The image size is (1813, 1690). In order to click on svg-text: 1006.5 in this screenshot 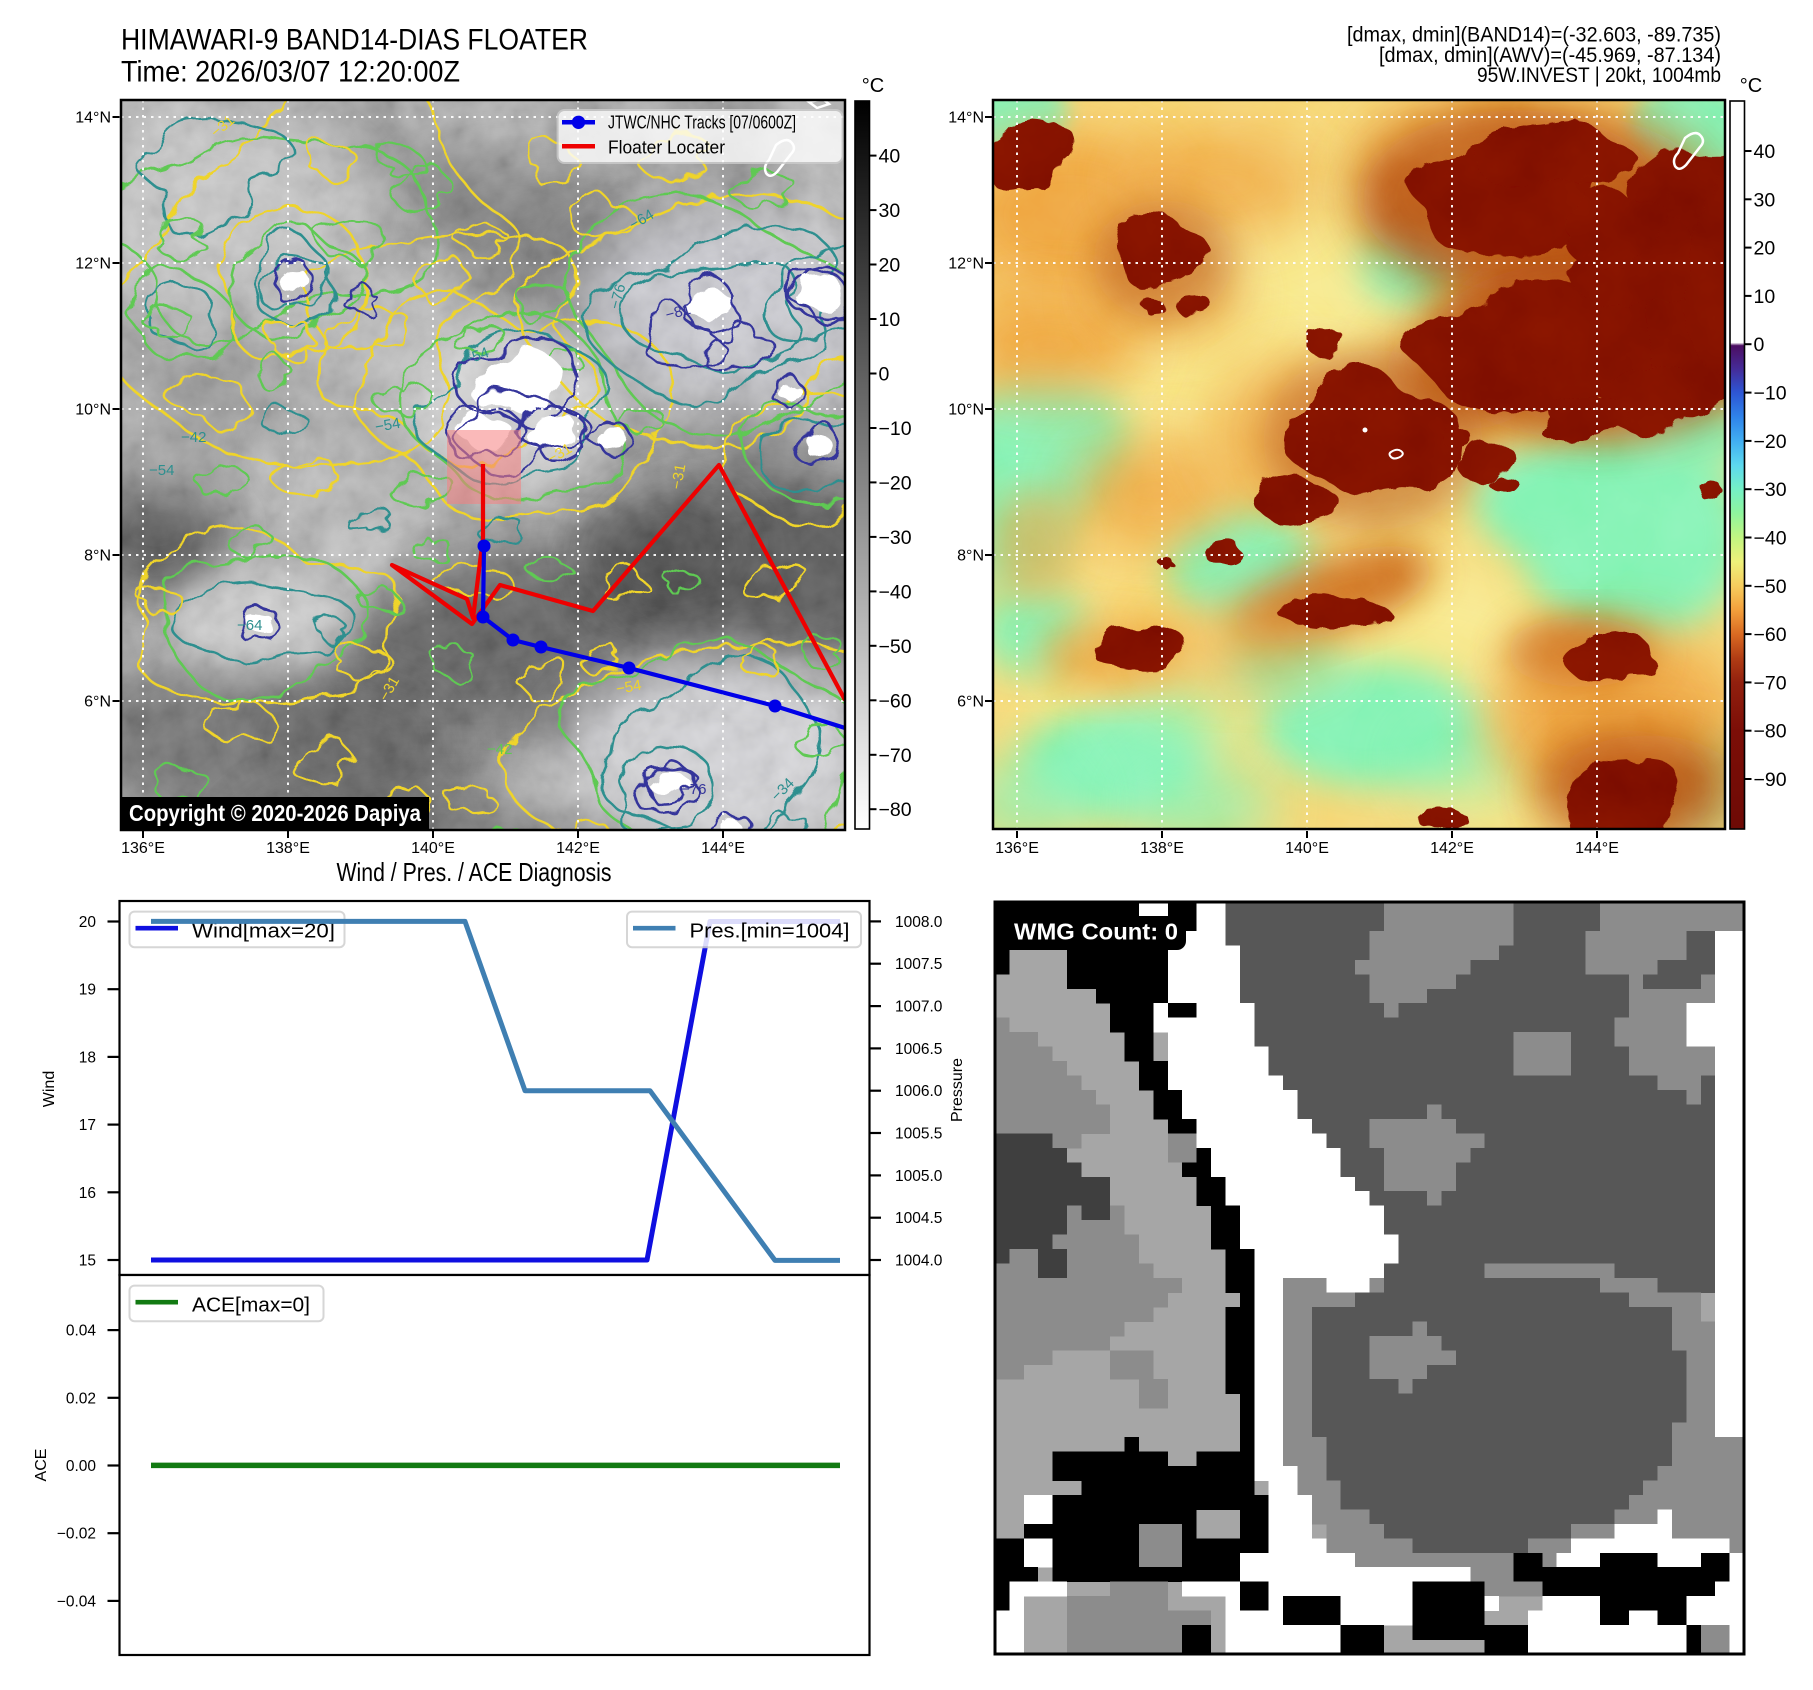, I will do `click(918, 1049)`.